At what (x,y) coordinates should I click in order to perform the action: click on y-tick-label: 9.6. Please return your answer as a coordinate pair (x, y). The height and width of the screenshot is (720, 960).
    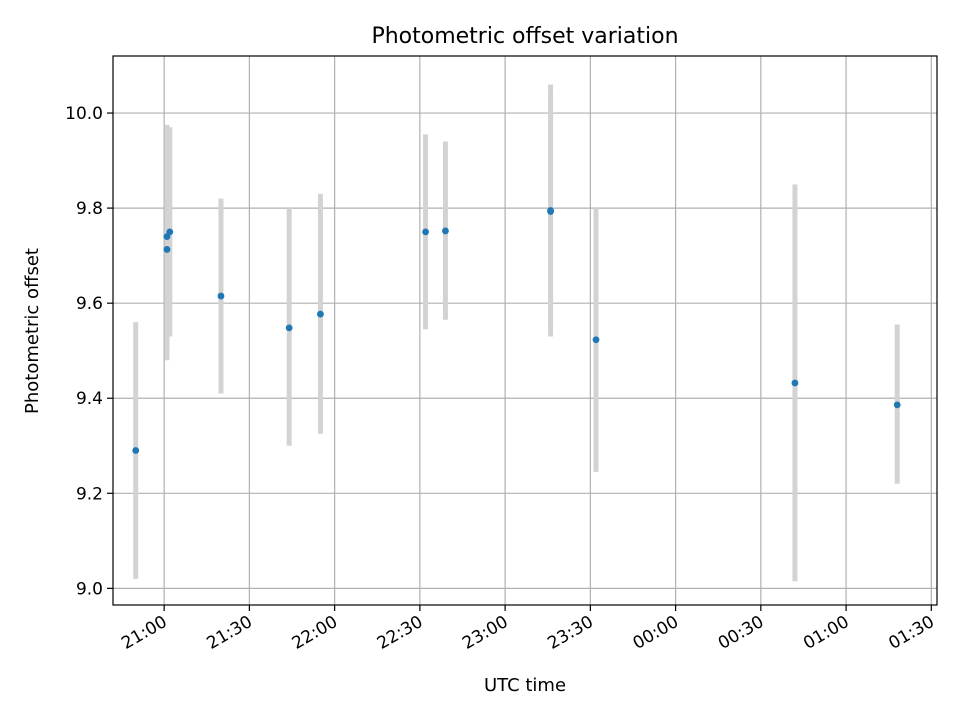
    Looking at the image, I should click on (89, 304).